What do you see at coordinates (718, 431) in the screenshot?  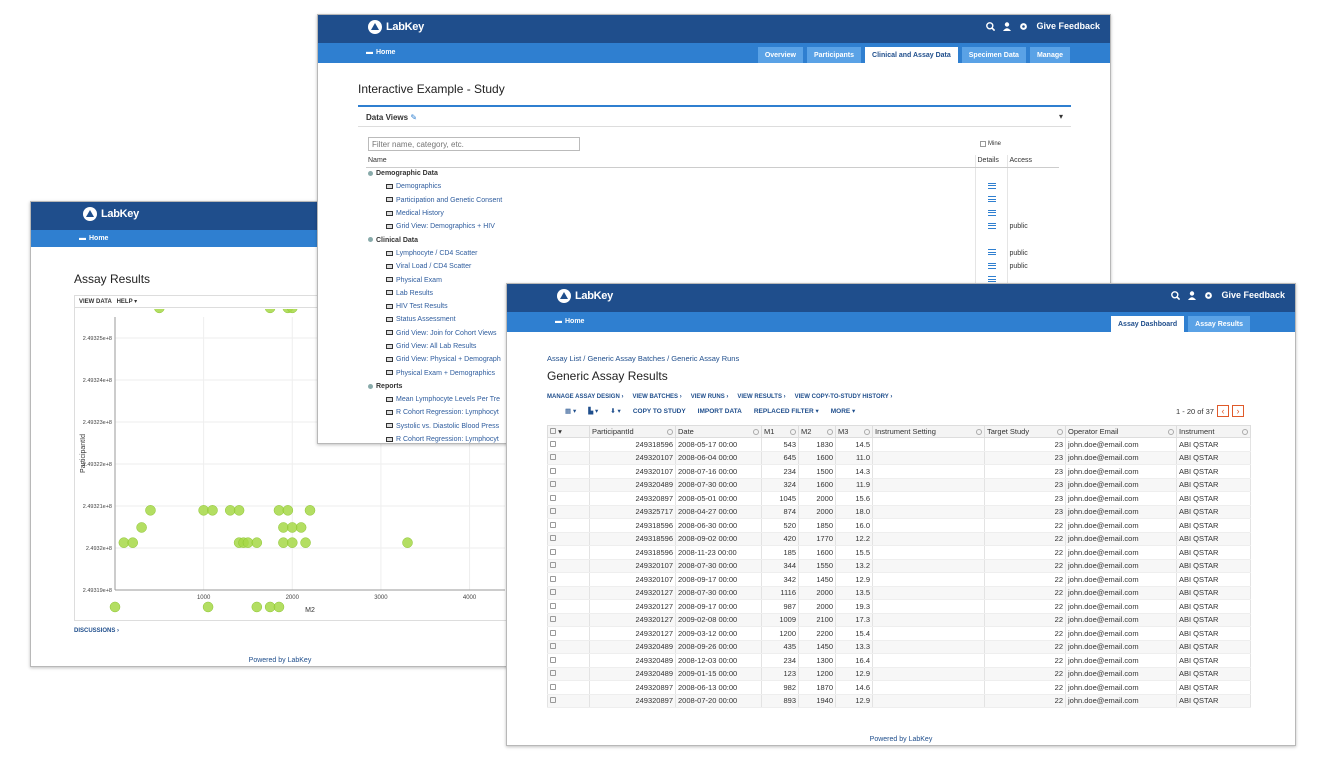 I see `col-date: Date` at bounding box center [718, 431].